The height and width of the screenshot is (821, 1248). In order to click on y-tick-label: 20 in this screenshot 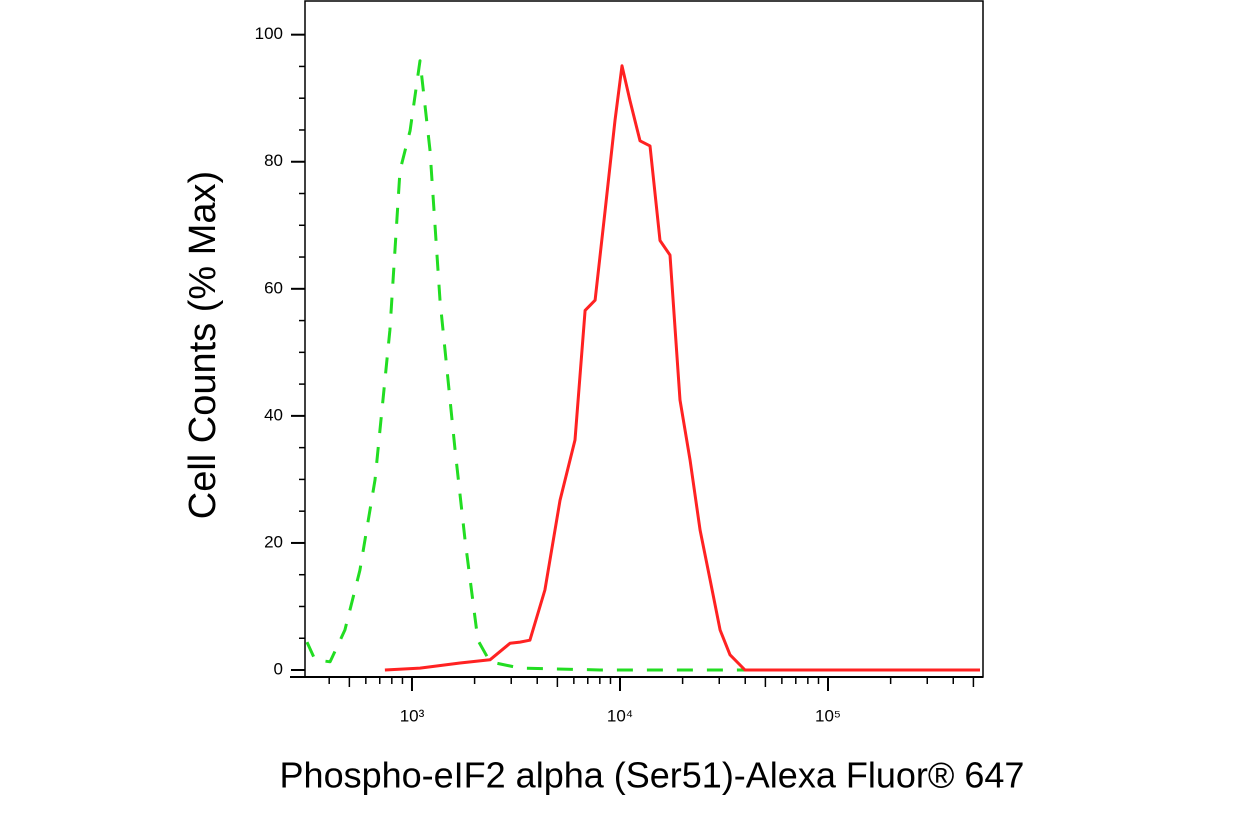, I will do `click(273, 541)`.